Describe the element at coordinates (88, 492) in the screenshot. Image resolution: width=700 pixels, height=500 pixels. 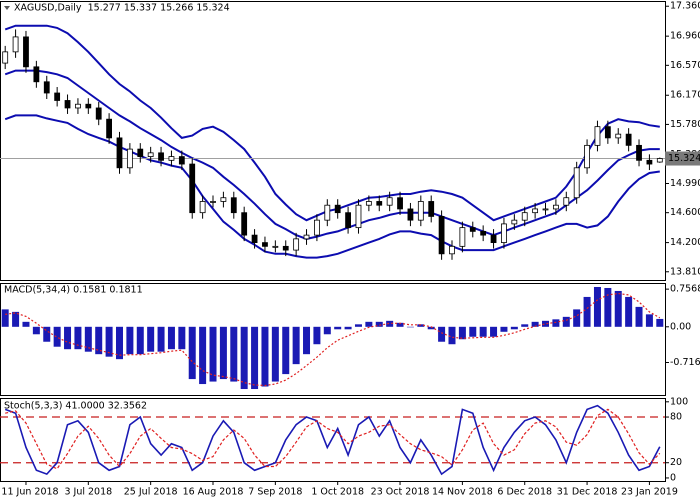
I see `x-tick-label: 3 Jul 2018` at that location.